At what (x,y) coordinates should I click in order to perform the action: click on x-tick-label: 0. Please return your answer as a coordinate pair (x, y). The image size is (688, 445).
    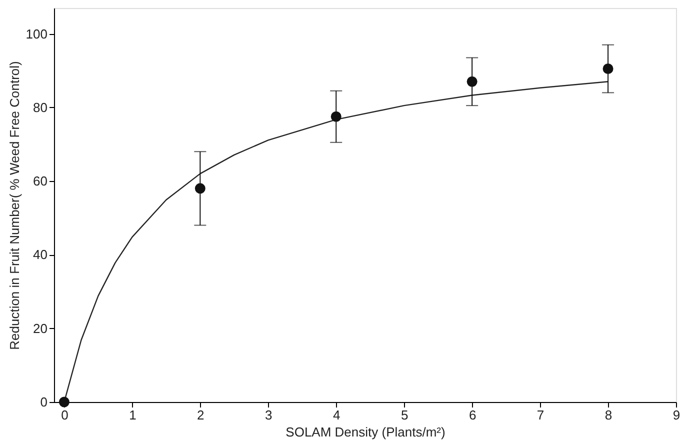
    Looking at the image, I should click on (64, 415).